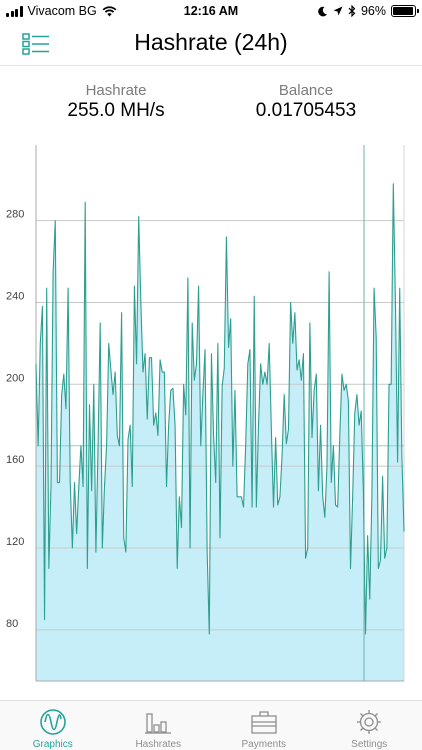 The image size is (422, 750). Describe the element at coordinates (116, 90) in the screenshot. I see `hashrate-label: Hashrate` at that location.